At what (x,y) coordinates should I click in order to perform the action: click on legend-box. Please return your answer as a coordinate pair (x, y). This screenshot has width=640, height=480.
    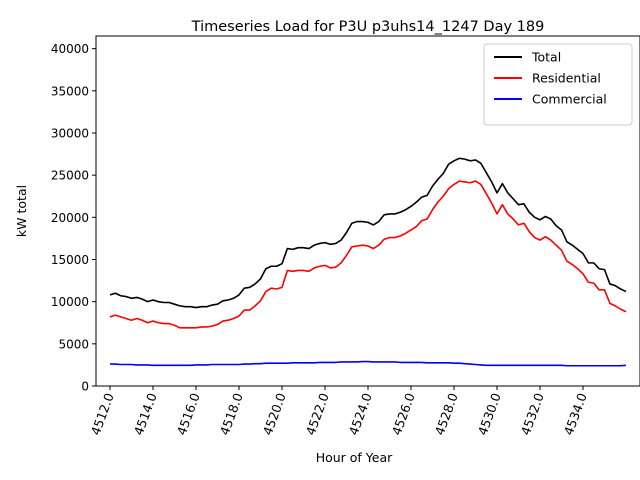
    Looking at the image, I should click on (558, 84).